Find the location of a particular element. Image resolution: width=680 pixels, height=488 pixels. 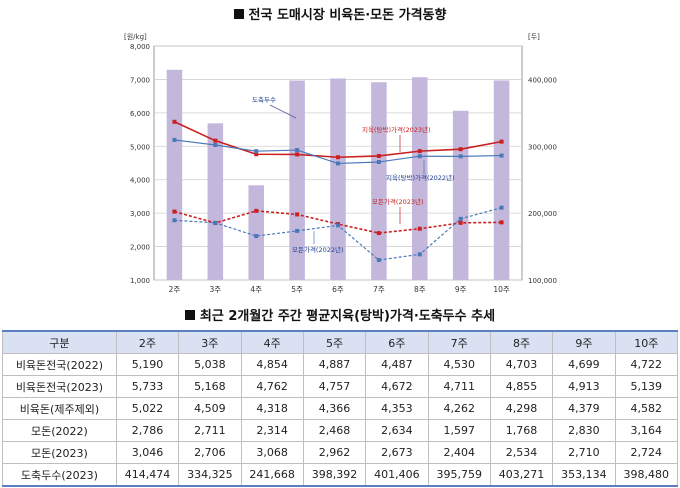

table-header-week: 2주 is located at coordinates (147, 342).